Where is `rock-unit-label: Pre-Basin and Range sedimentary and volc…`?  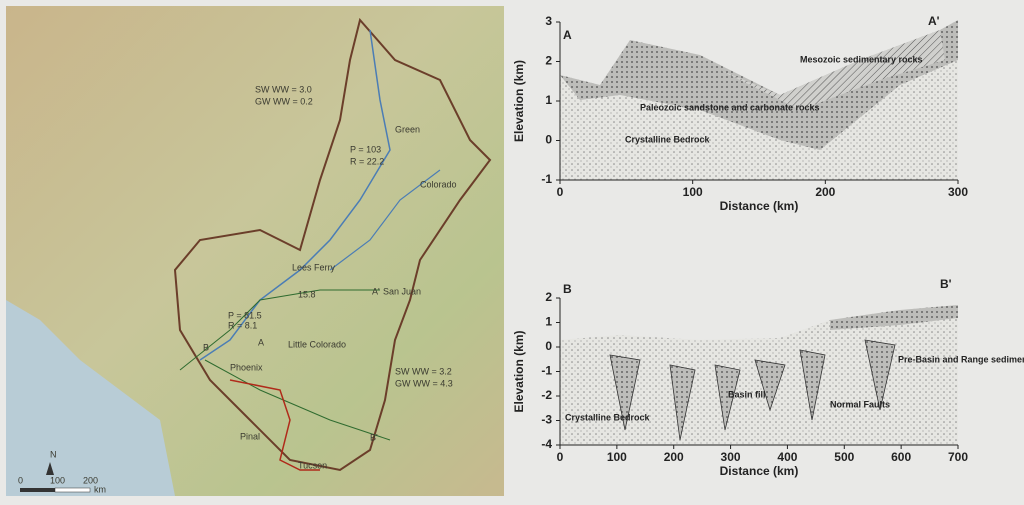 rock-unit-label: Pre-Basin and Range sedimentary and volc… is located at coordinates (961, 359).